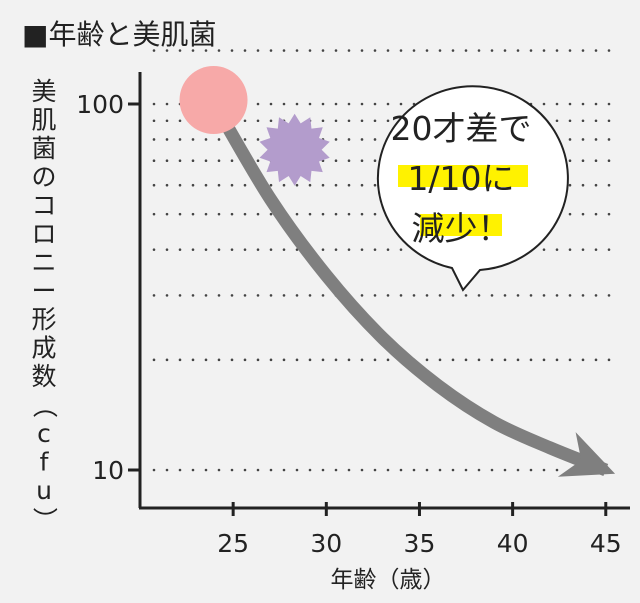 This screenshot has width=640, height=603. What do you see at coordinates (294, 149) in the screenshot?
I see `marker-starburst` at bounding box center [294, 149].